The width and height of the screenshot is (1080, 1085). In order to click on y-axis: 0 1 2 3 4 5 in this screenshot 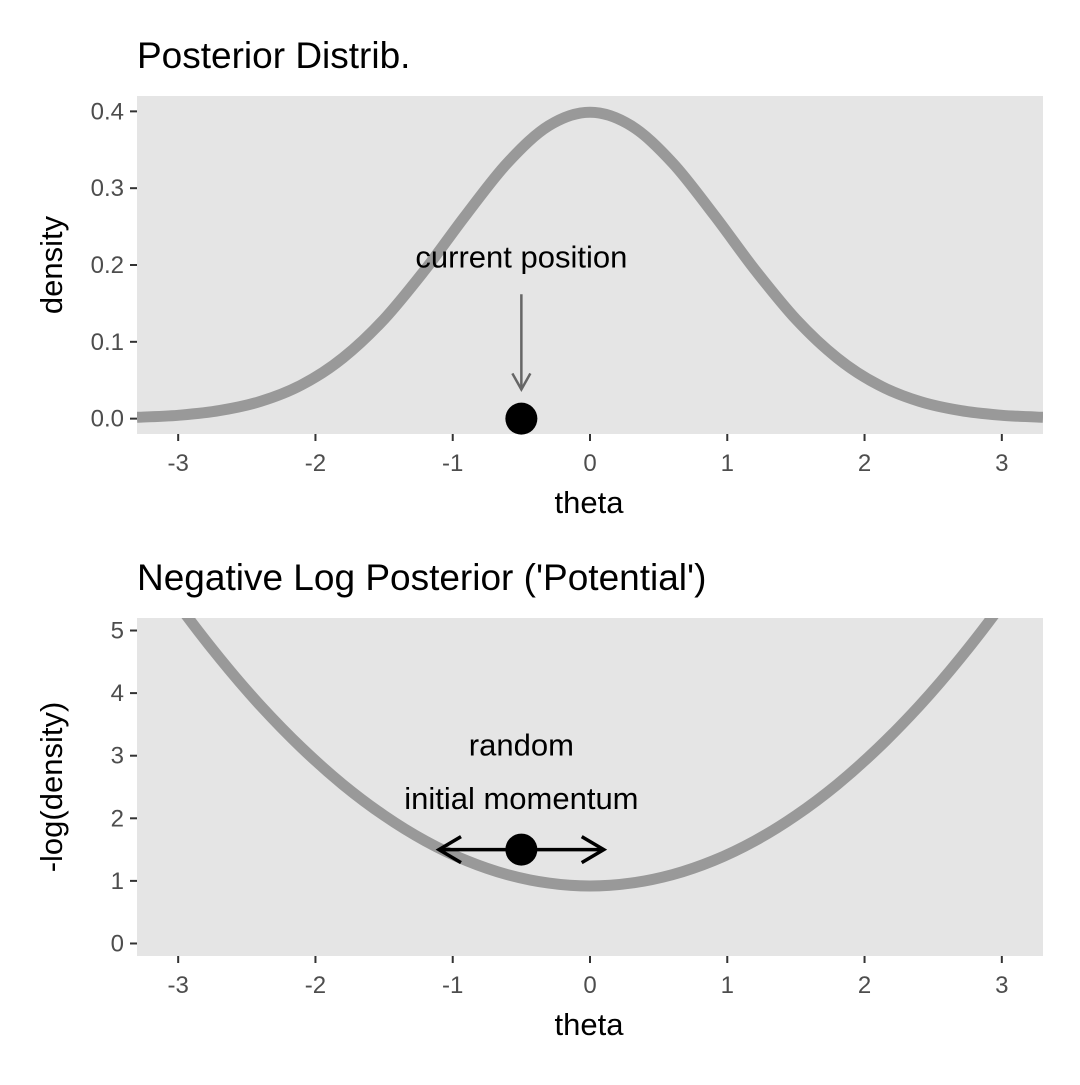, I will do `click(124, 787)`.